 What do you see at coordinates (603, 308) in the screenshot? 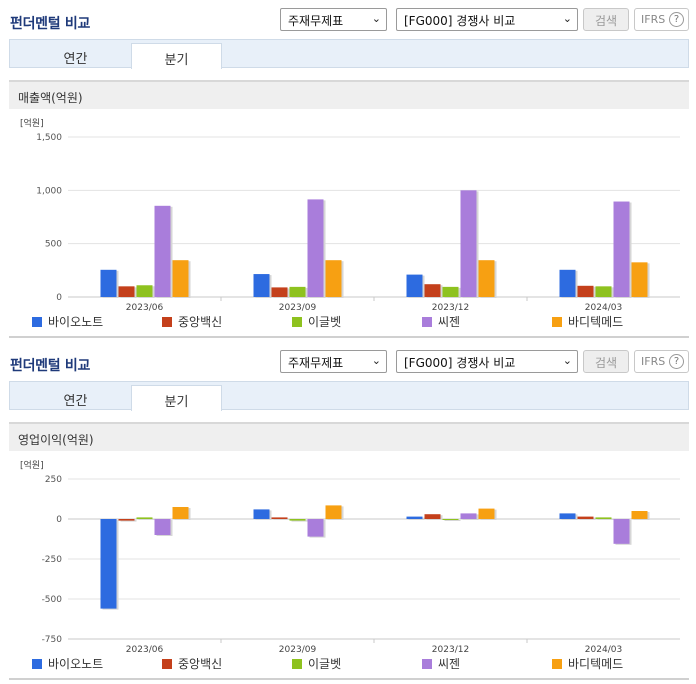
I see `x-tick-label: 2024/03` at bounding box center [603, 308].